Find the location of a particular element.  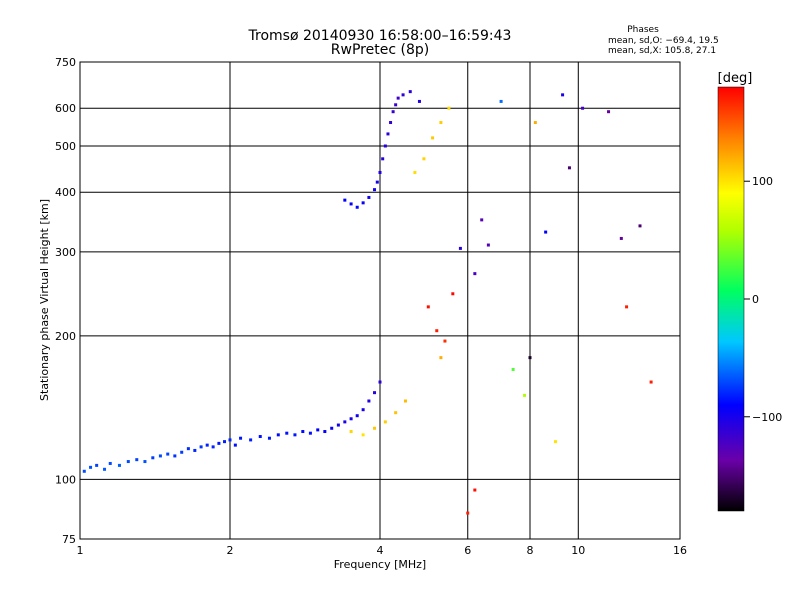

y-tick-label: 500 is located at coordinates (65, 146).